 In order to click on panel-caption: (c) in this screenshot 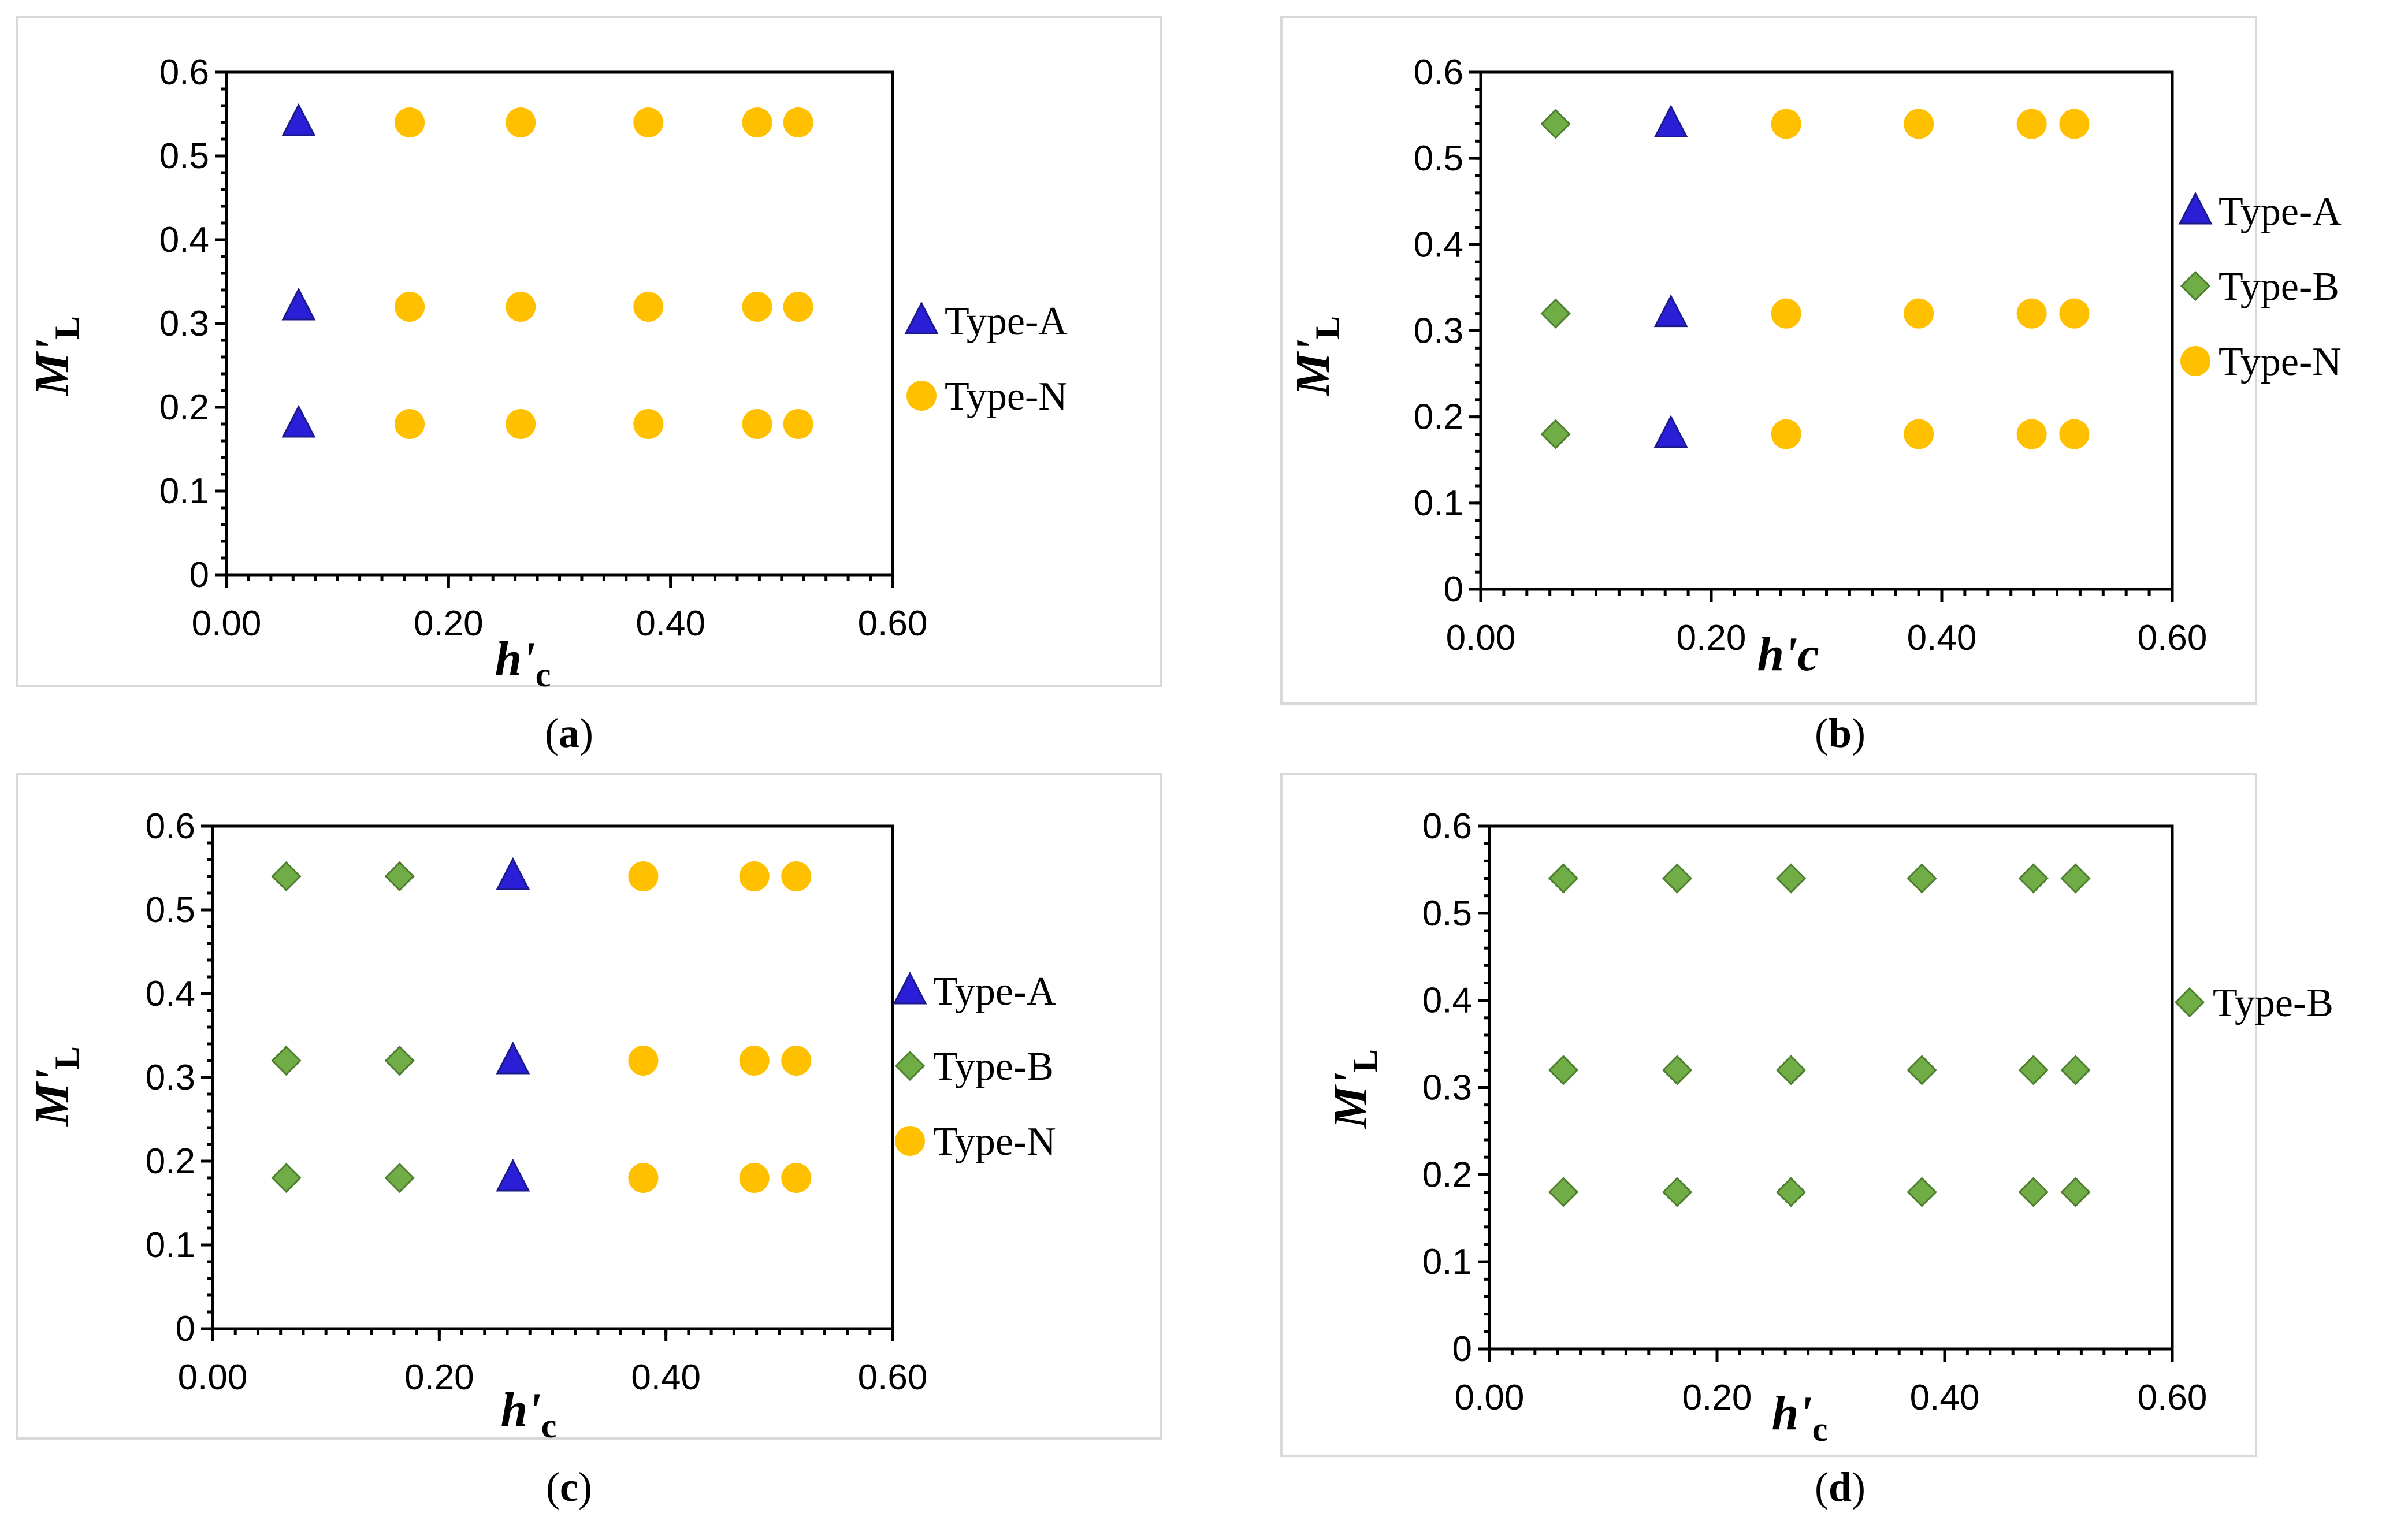, I will do `click(569, 1487)`.